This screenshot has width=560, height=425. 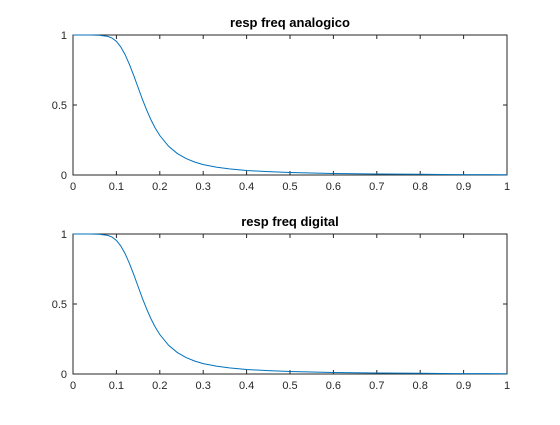 I want to click on chart-title: resp freq digital, so click(x=290, y=221).